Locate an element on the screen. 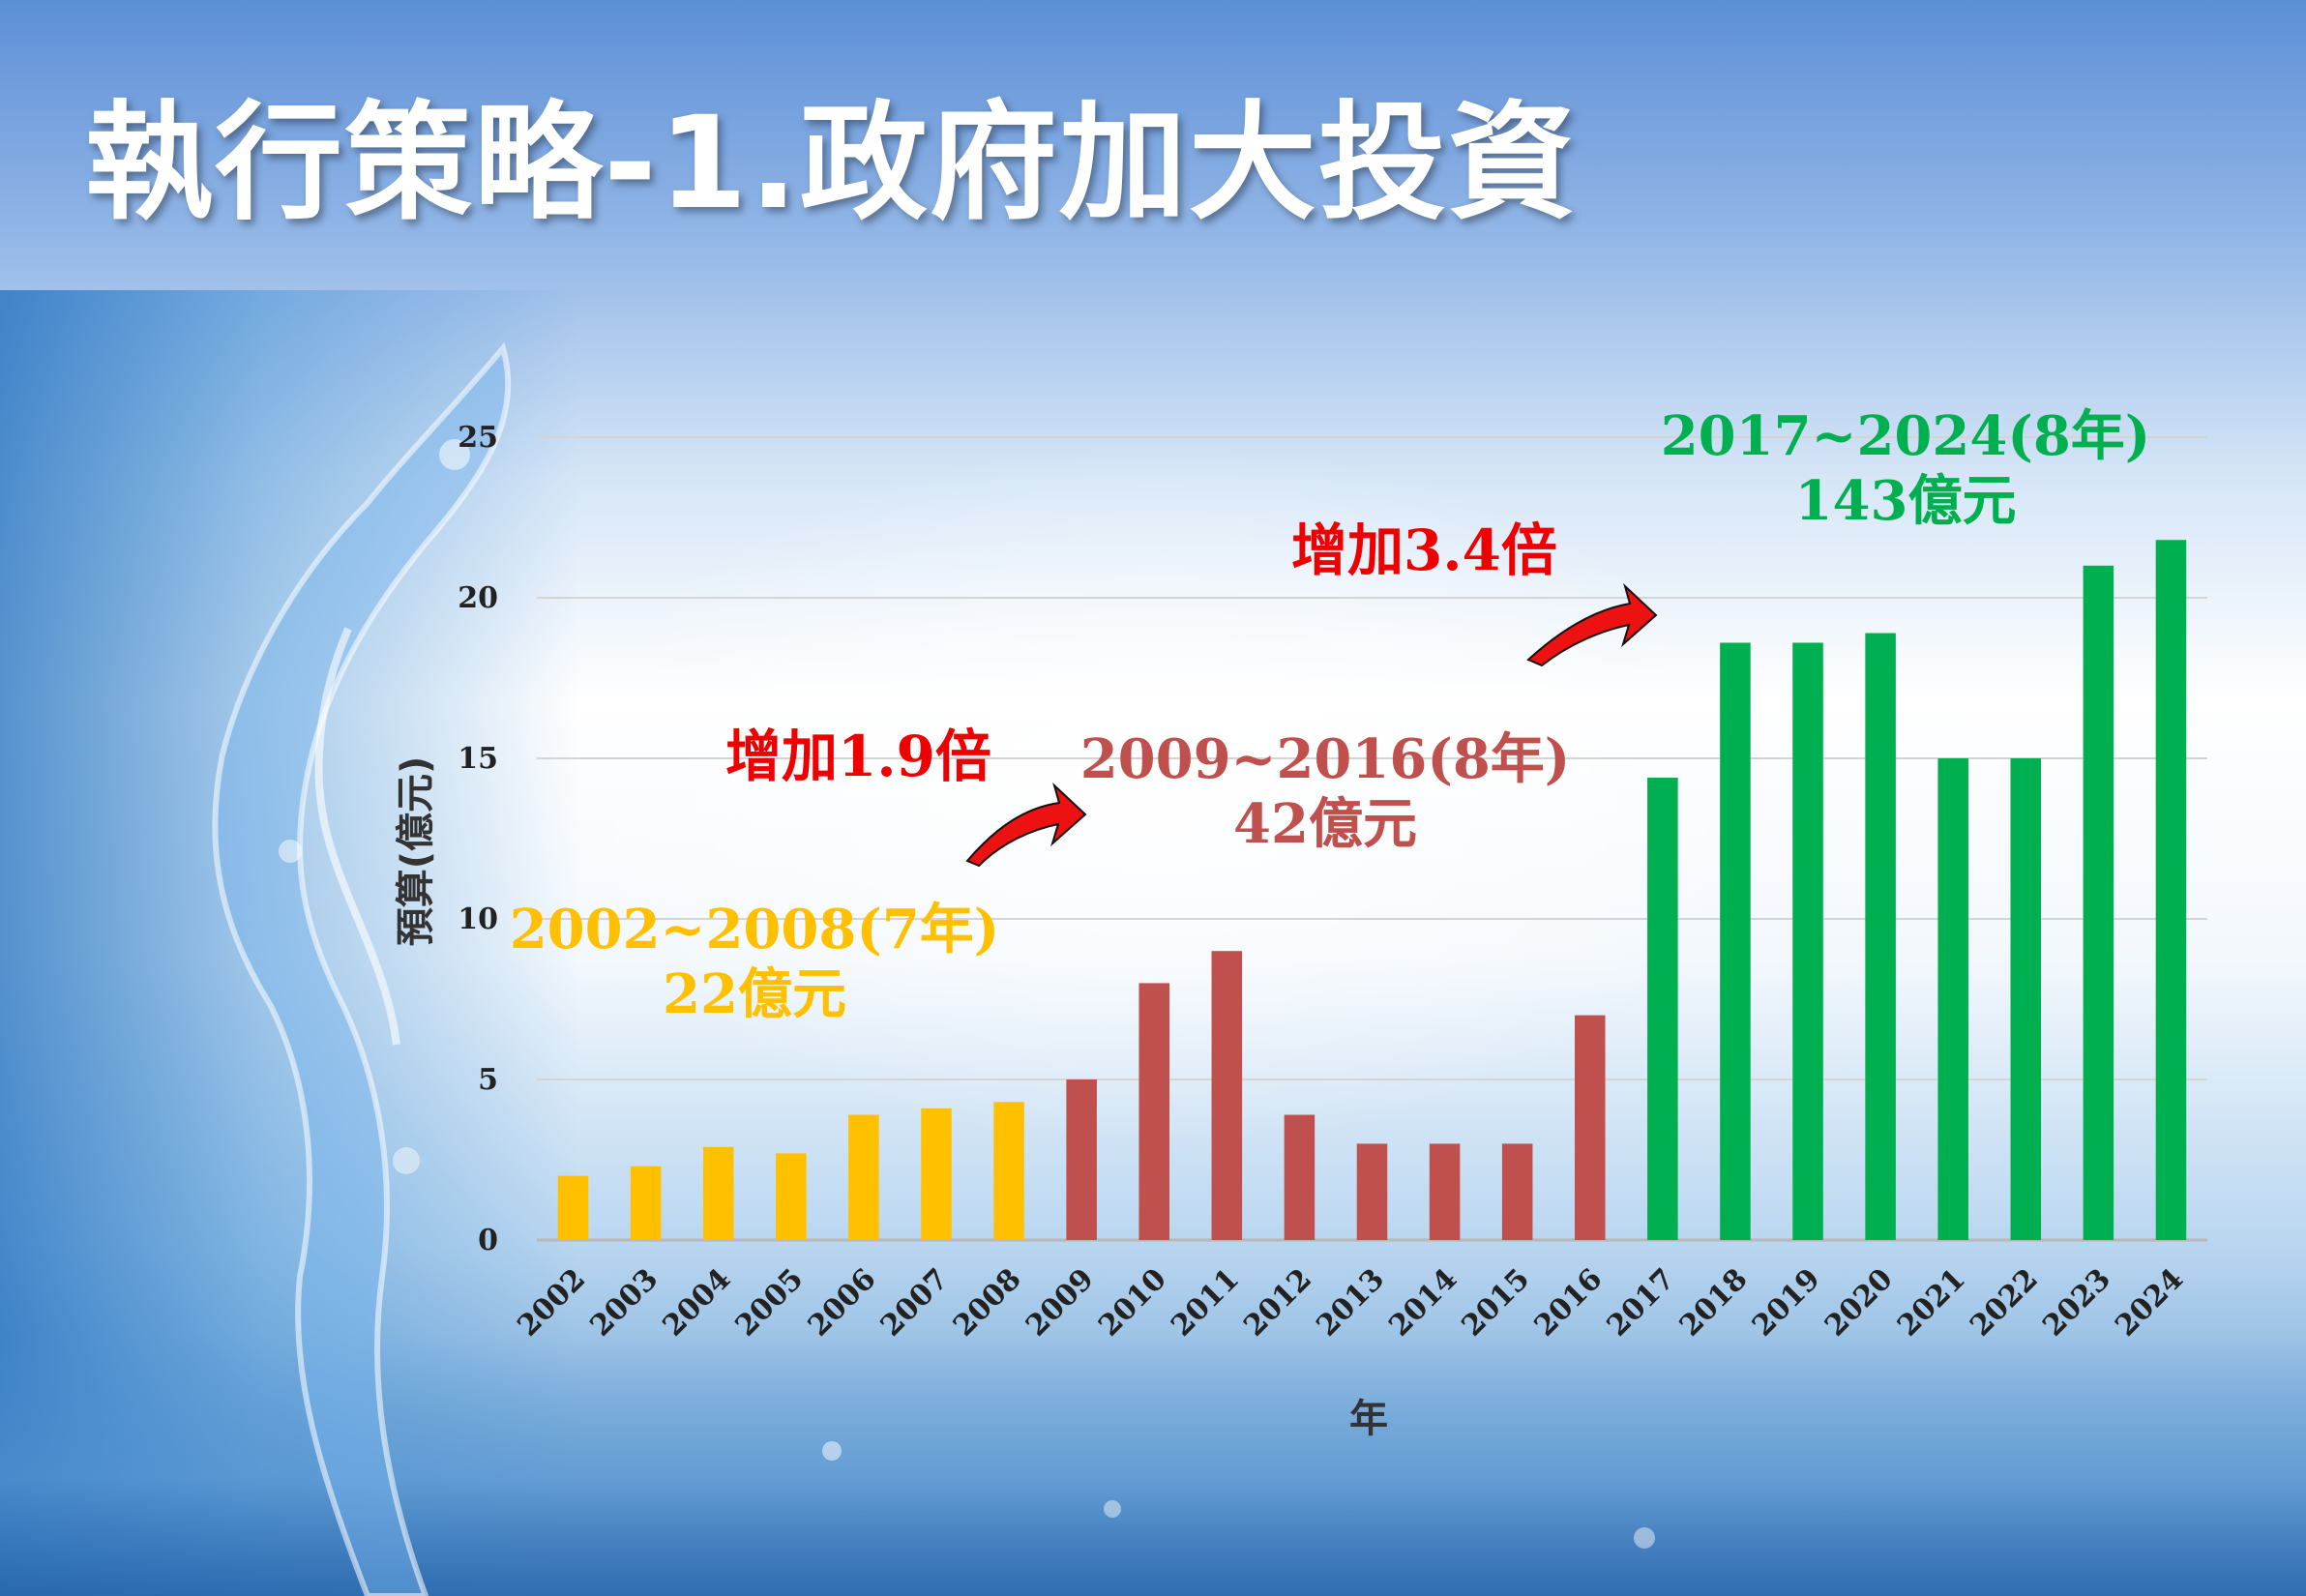  x-tick-label: 2002 is located at coordinates (551, 1303).